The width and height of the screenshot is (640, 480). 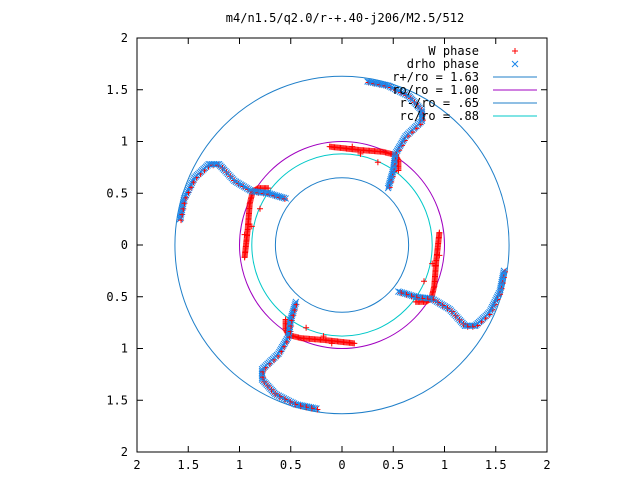 I want to click on legend-label: rc/ro = .88, so click(x=439, y=116).